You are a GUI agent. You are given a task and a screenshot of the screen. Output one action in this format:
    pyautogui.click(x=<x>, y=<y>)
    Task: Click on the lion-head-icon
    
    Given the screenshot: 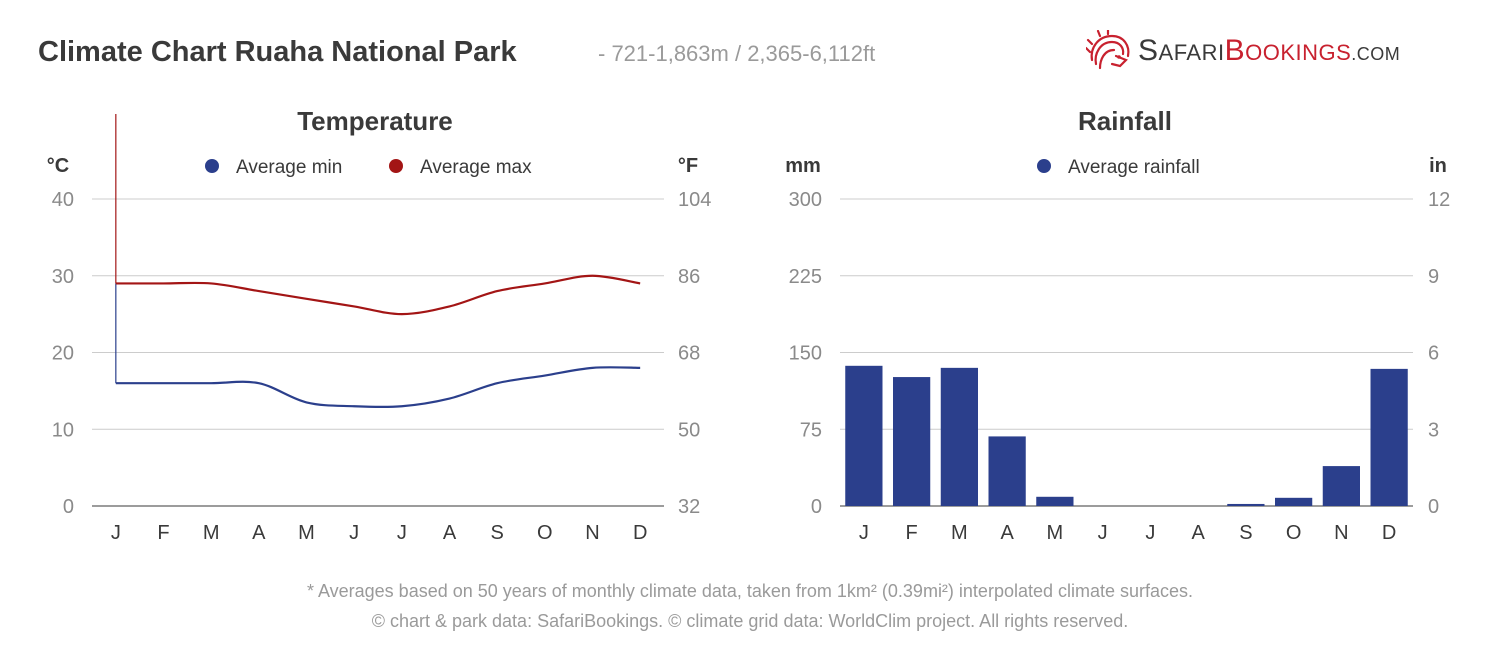 What is the action you would take?
    pyautogui.click(x=1107, y=49)
    